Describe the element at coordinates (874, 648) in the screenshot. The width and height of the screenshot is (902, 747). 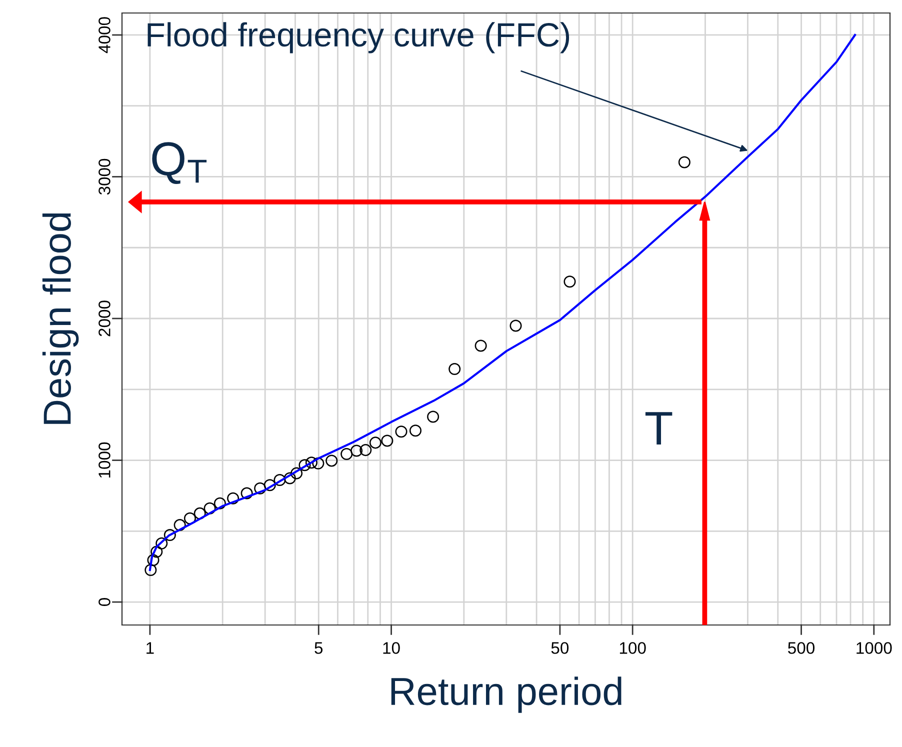
I see `x-tick-label: 1000` at that location.